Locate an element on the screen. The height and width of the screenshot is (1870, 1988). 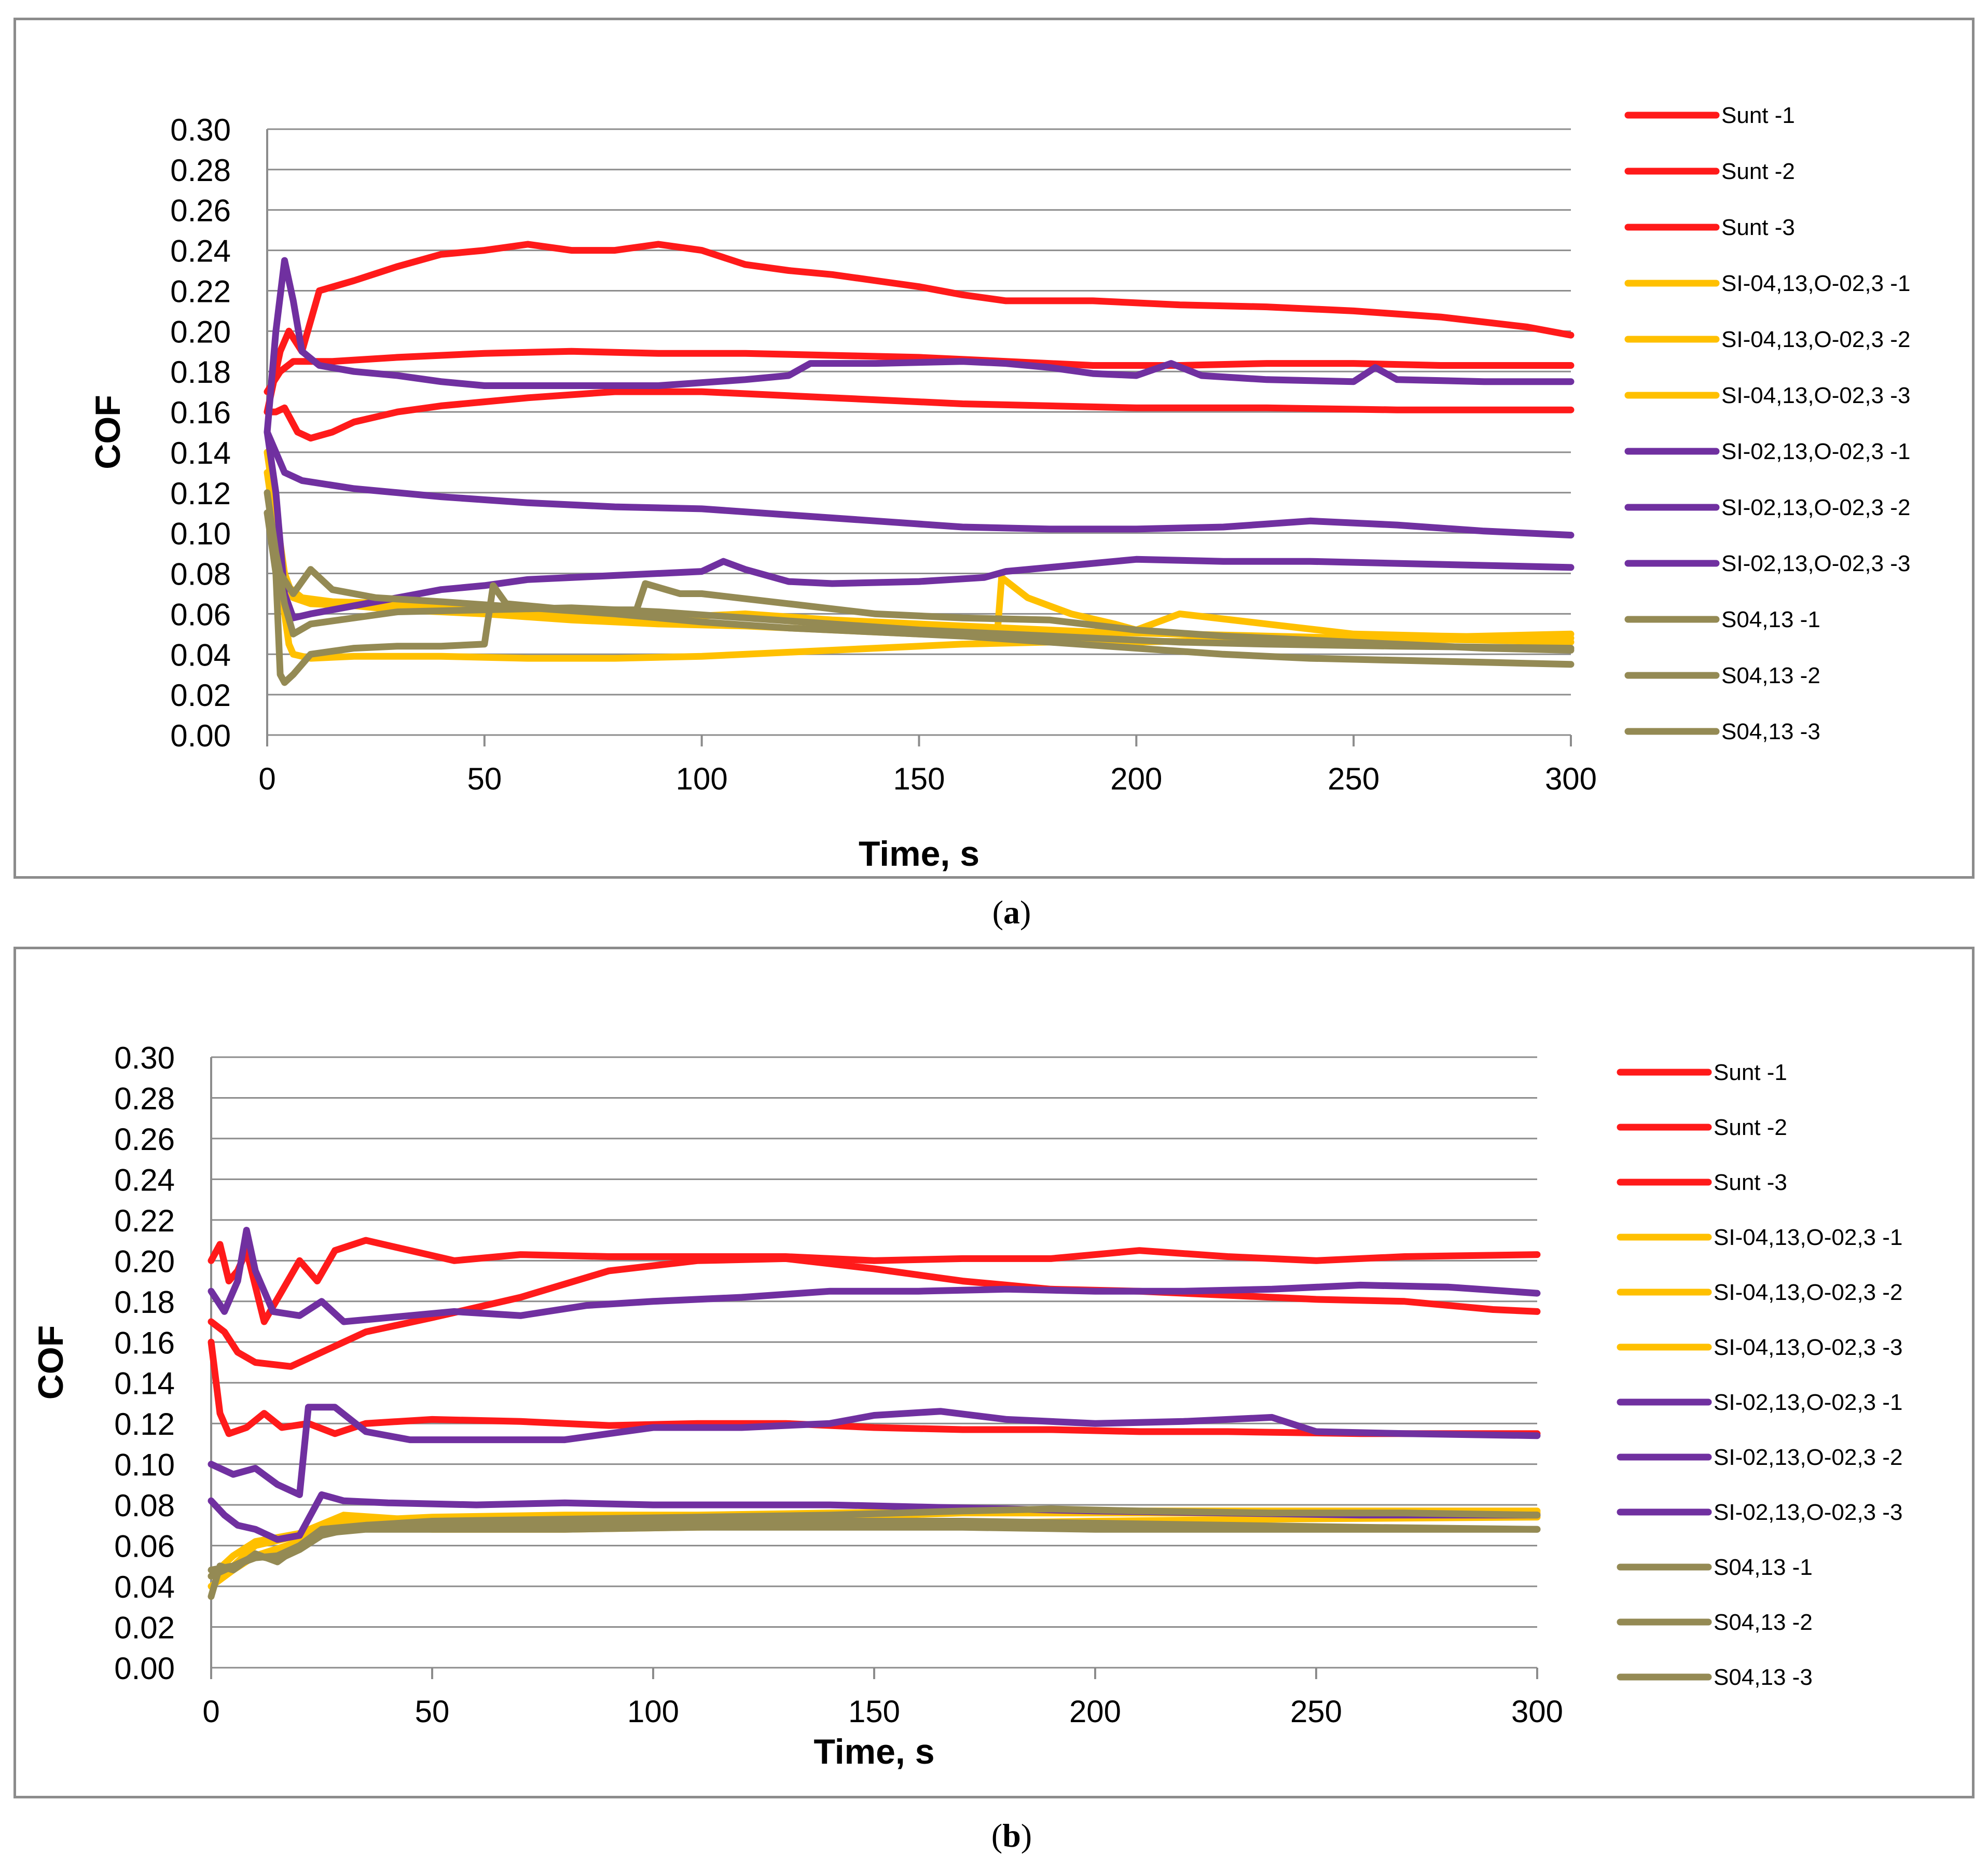
caption-a: (a) is located at coordinates (1011, 912).